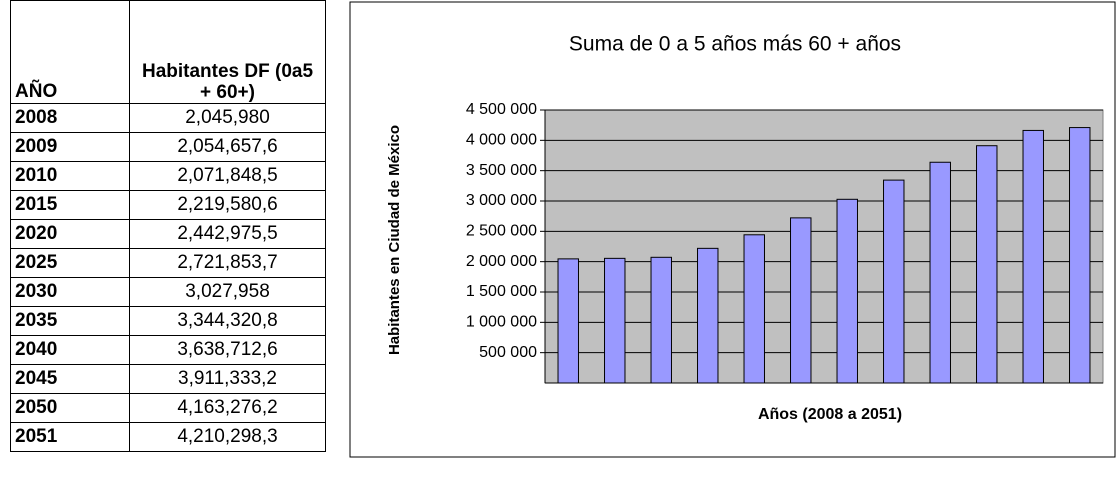 The image size is (1117, 495). Describe the element at coordinates (70, 234) in the screenshot. I see `table-cell: 2020` at that location.